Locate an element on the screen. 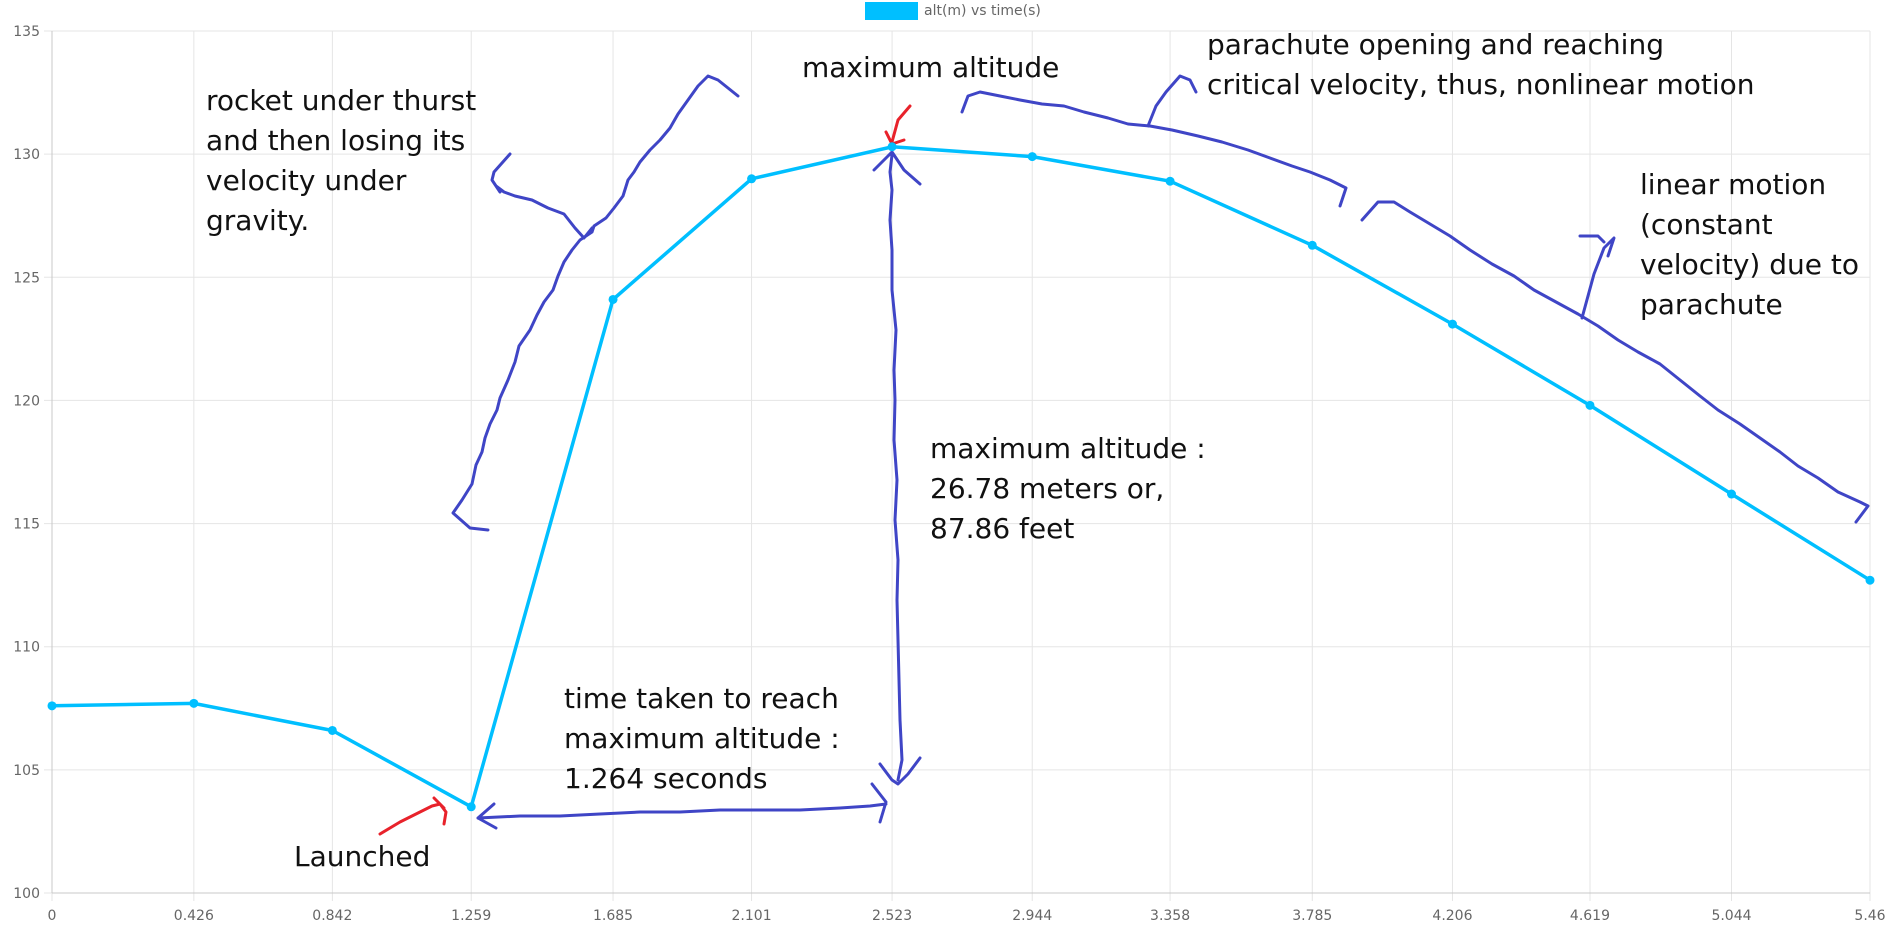  x-tick-label: 5.46 is located at coordinates (1869, 916).